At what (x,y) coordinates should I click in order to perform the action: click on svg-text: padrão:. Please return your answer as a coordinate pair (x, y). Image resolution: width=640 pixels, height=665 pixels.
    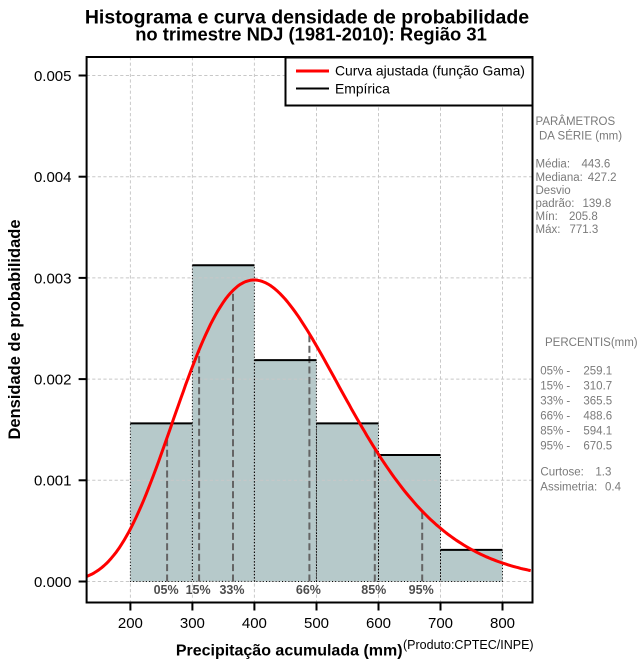
    Looking at the image, I should click on (555, 204).